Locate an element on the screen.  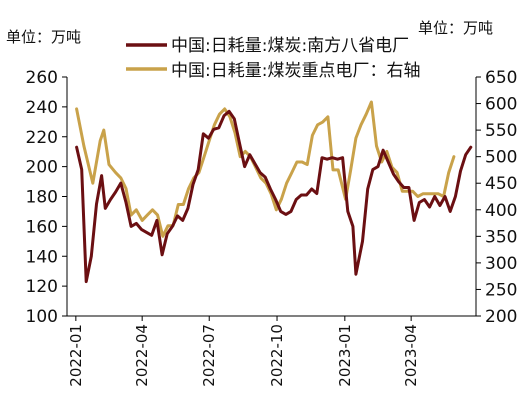
x-tick-label: 2022-01 is located at coordinates (76, 355).